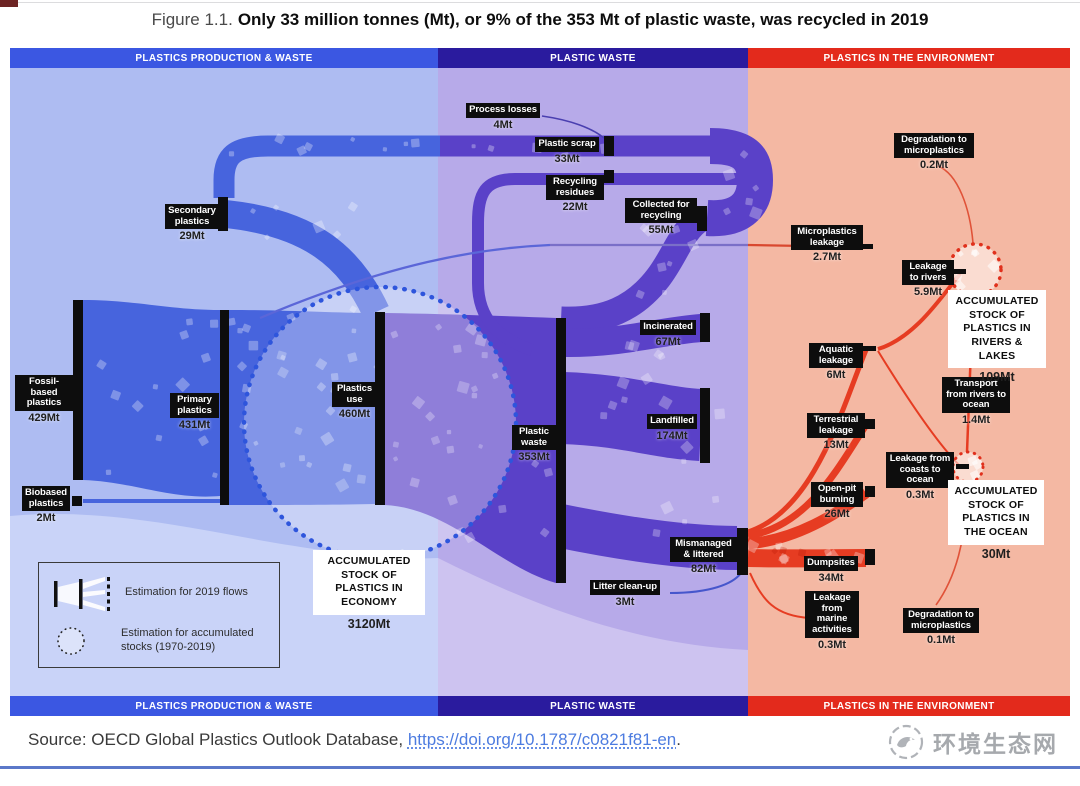  Describe the element at coordinates (827, 238) in the screenshot. I see `node-label: Microplastics leakage` at that location.